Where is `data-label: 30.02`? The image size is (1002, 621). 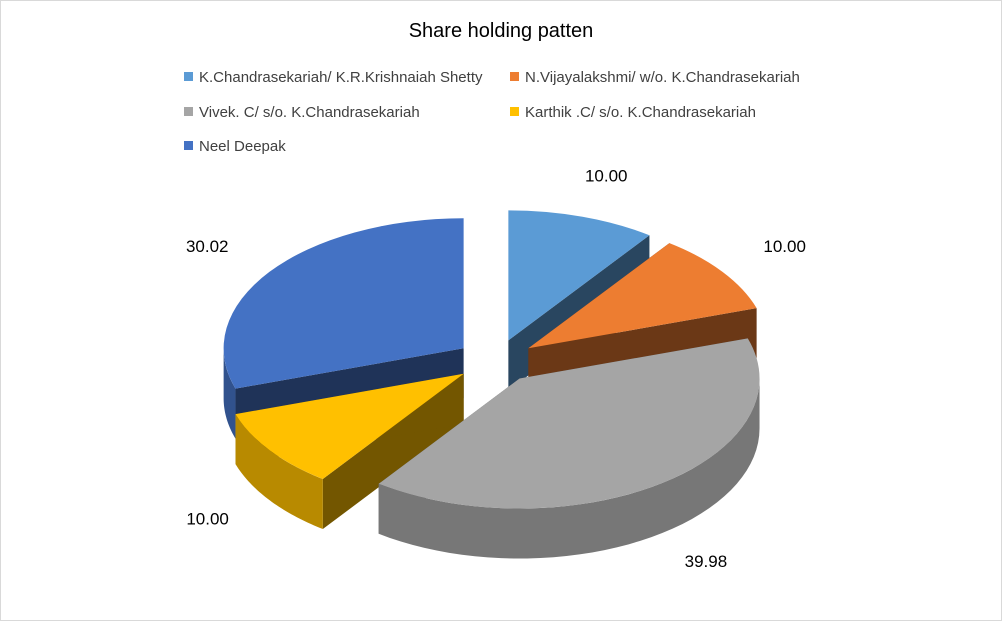
data-label: 30.02 is located at coordinates (207, 246).